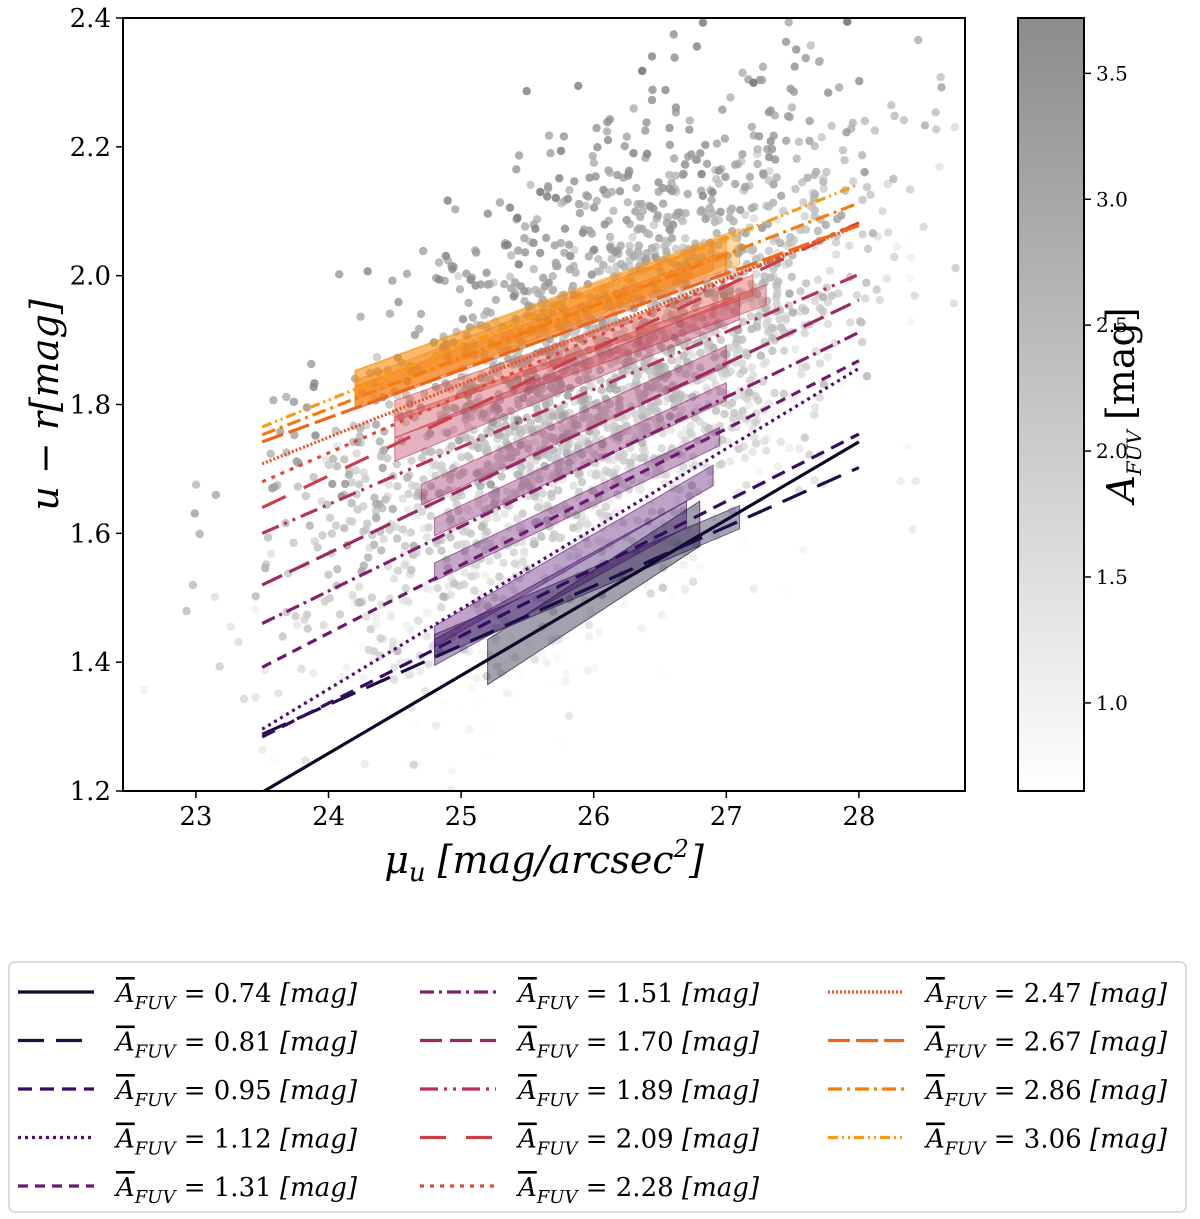 This screenshot has height=1219, width=1200. Describe the element at coordinates (90, 406) in the screenshot. I see `y-tick-label: 1.8` at that location.